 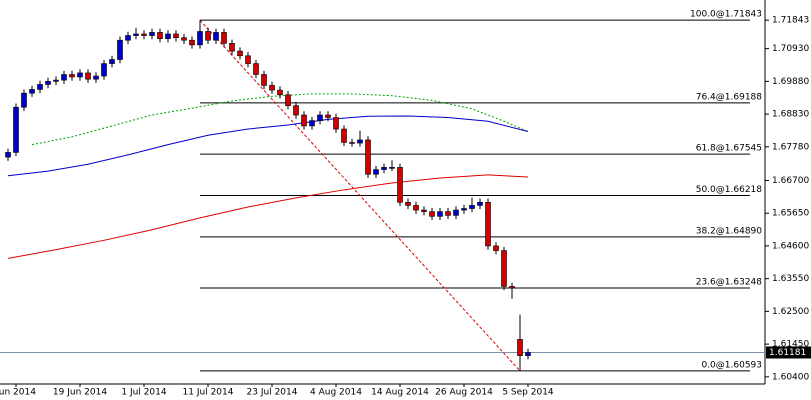 I want to click on y-tick-label: 1.67780, so click(x=790, y=147).